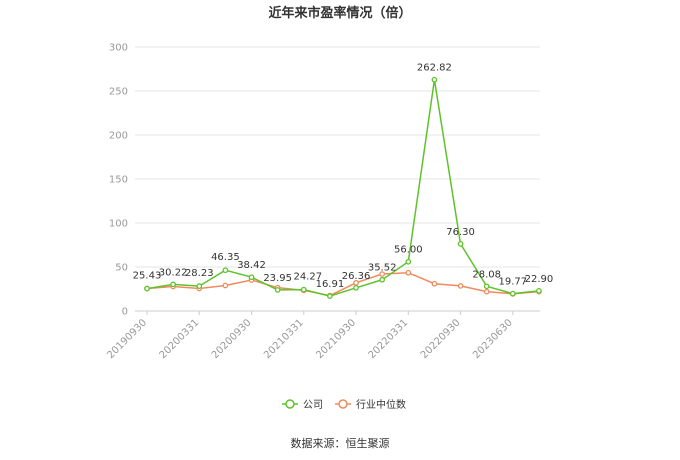 The width and height of the screenshot is (680, 460). What do you see at coordinates (147, 276) in the screenshot?
I see `data-label: 25.43` at bounding box center [147, 276].